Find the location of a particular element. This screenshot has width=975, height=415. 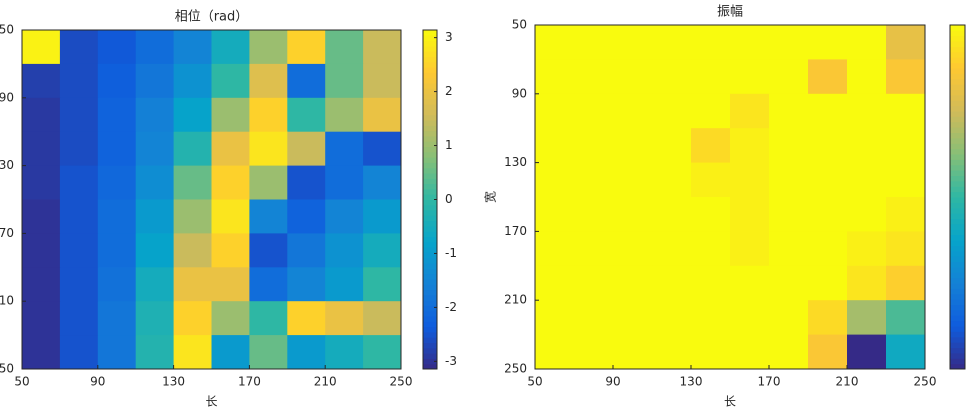

colorbar-tick-label: 2 is located at coordinates (449, 91).